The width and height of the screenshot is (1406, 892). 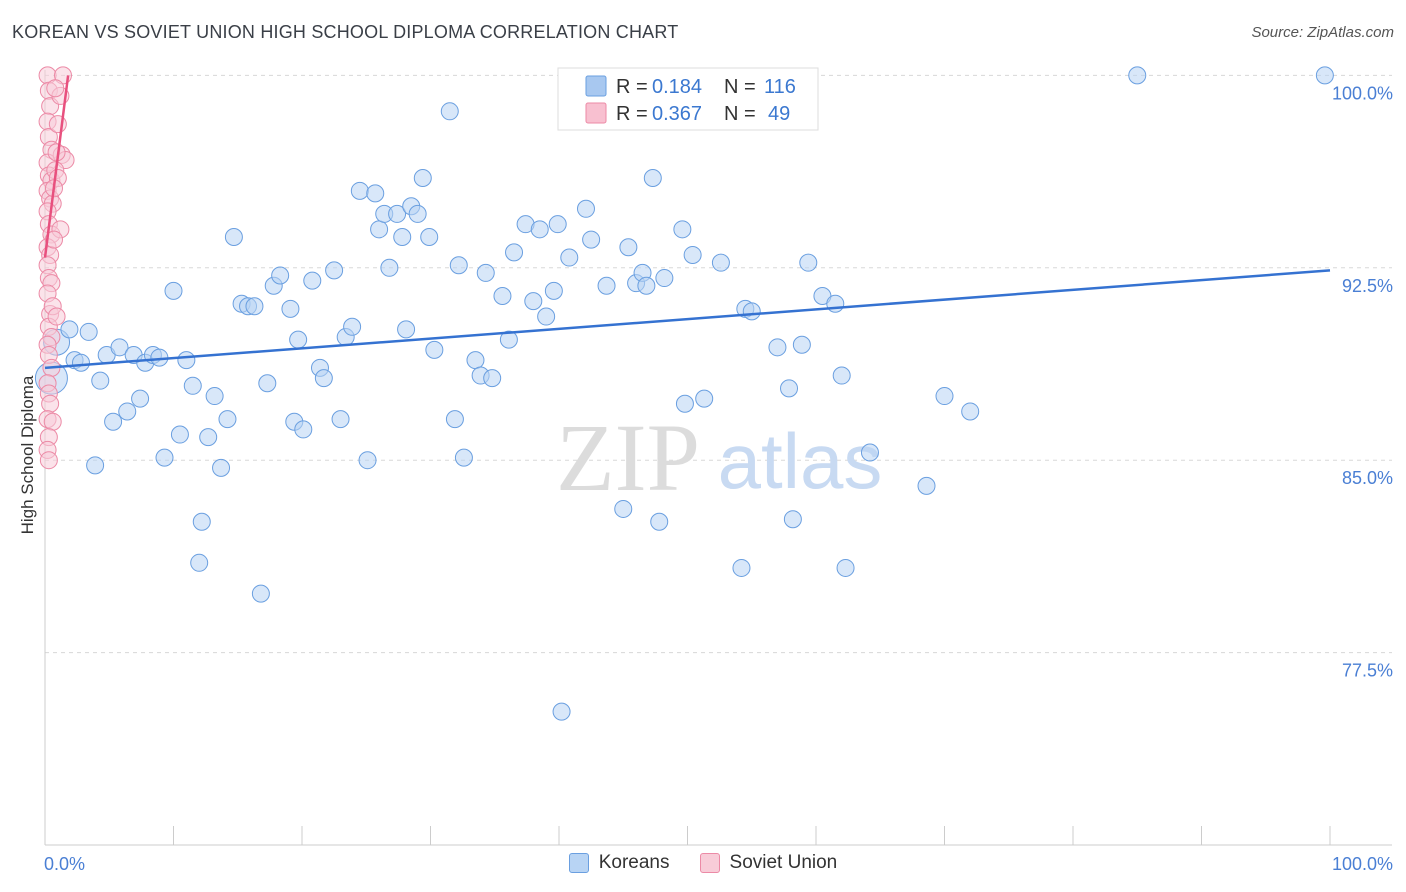 I want to click on legend-box: R = 0.184 N = 116 R = 0.367 N = 49, so click(x=688, y=99).